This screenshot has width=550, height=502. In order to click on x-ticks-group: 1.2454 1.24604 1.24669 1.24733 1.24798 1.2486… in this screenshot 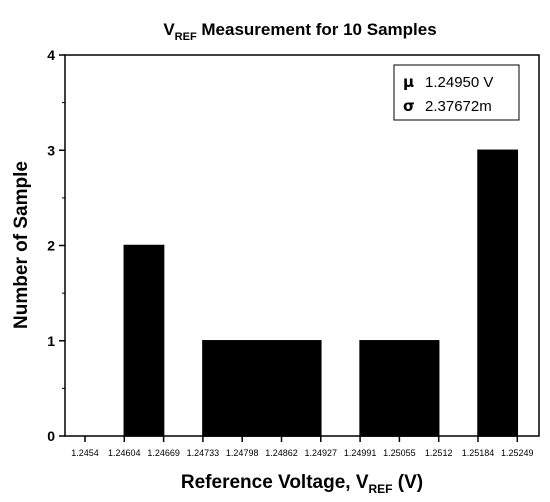, I will do `click(302, 447)`.